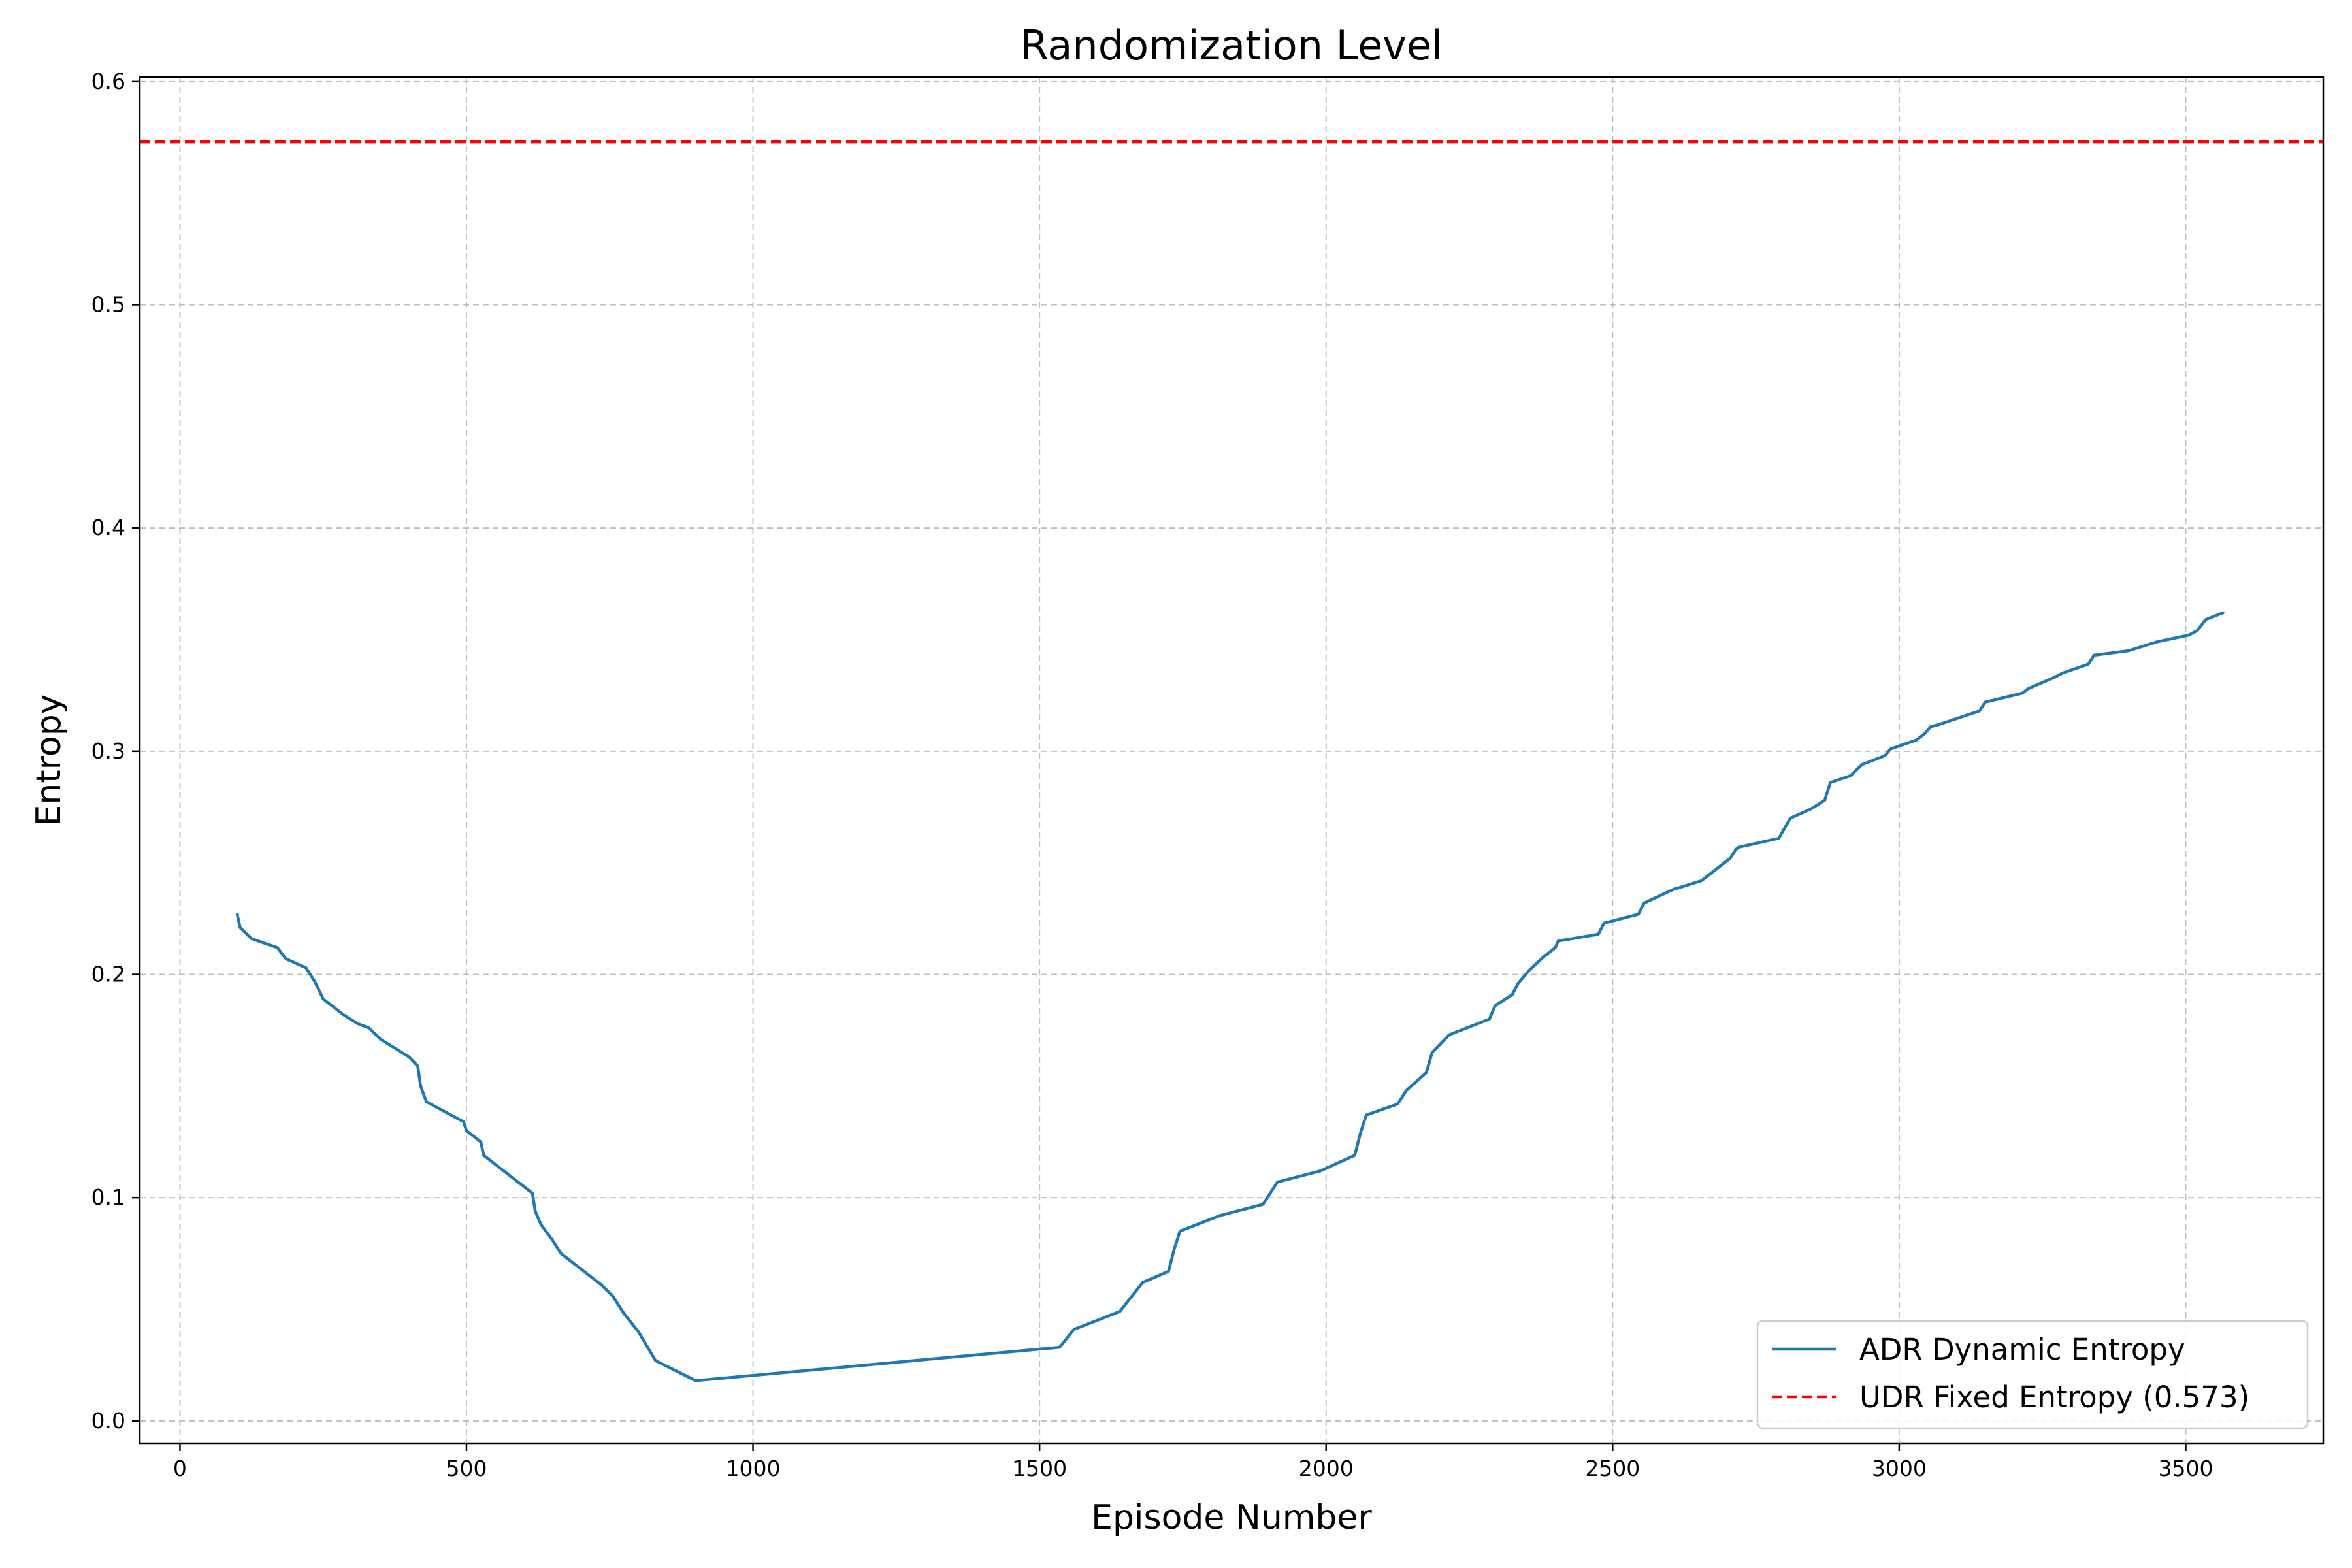  What do you see at coordinates (1899, 1468) in the screenshot?
I see `x-tick-label: 3000` at bounding box center [1899, 1468].